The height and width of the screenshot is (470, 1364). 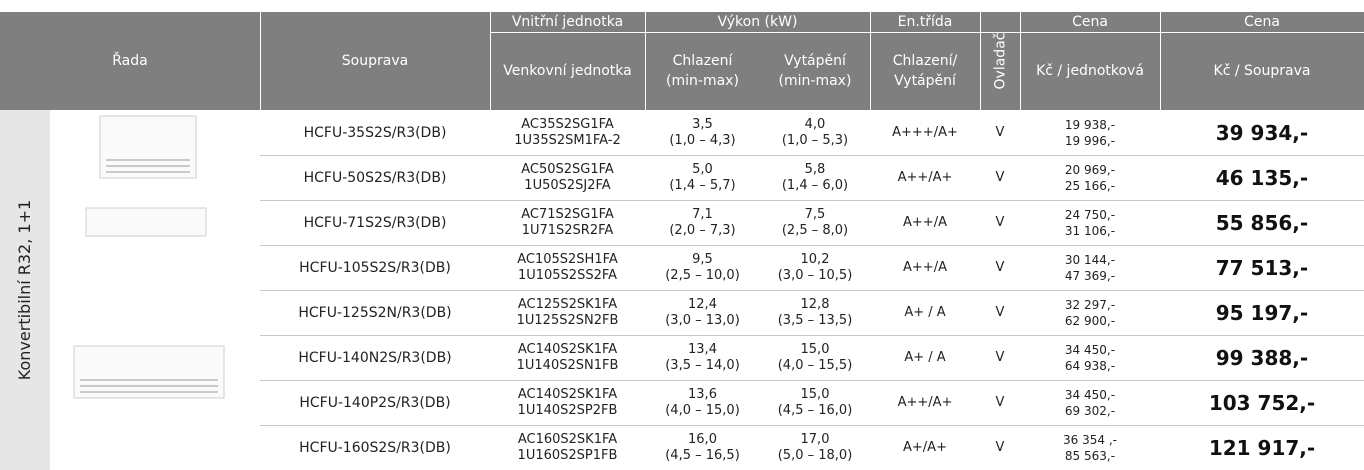 I want to click on total-price: 46 135,-, so click(x=1262, y=177).